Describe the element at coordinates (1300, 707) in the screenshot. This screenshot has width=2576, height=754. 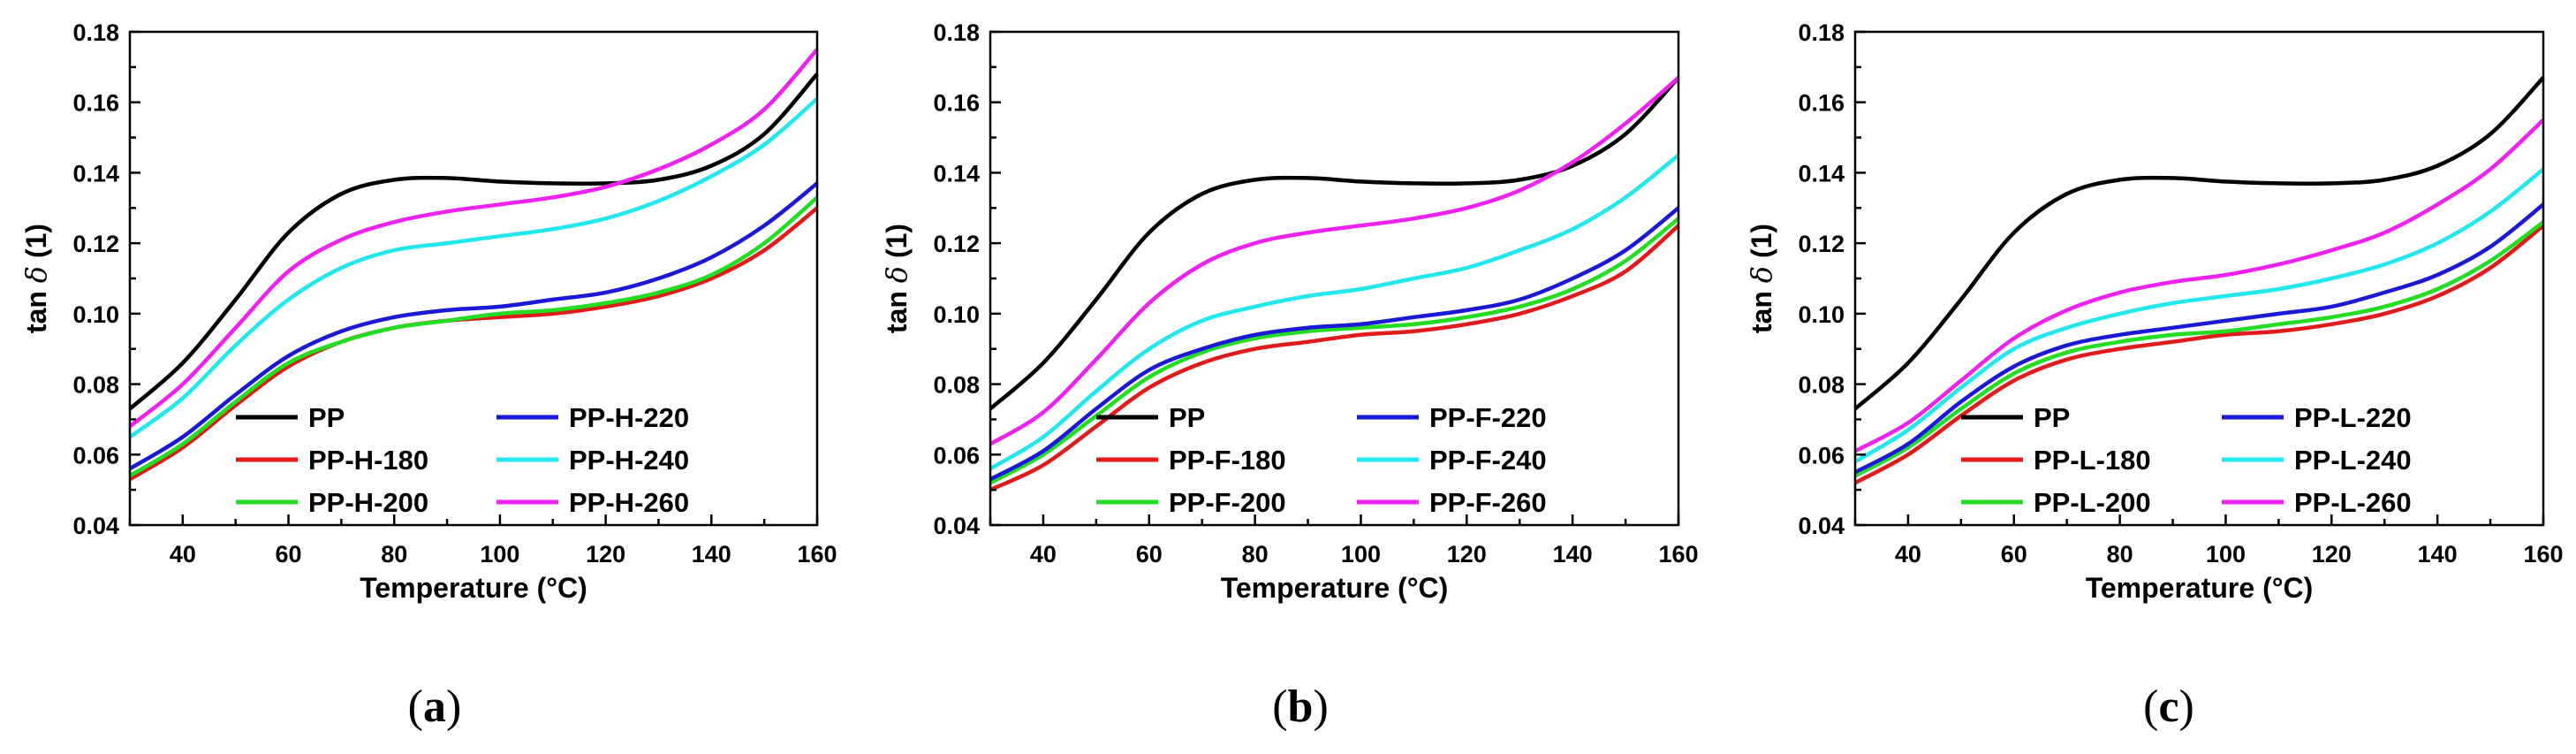
I see `panel-caption-b: (b)` at that location.